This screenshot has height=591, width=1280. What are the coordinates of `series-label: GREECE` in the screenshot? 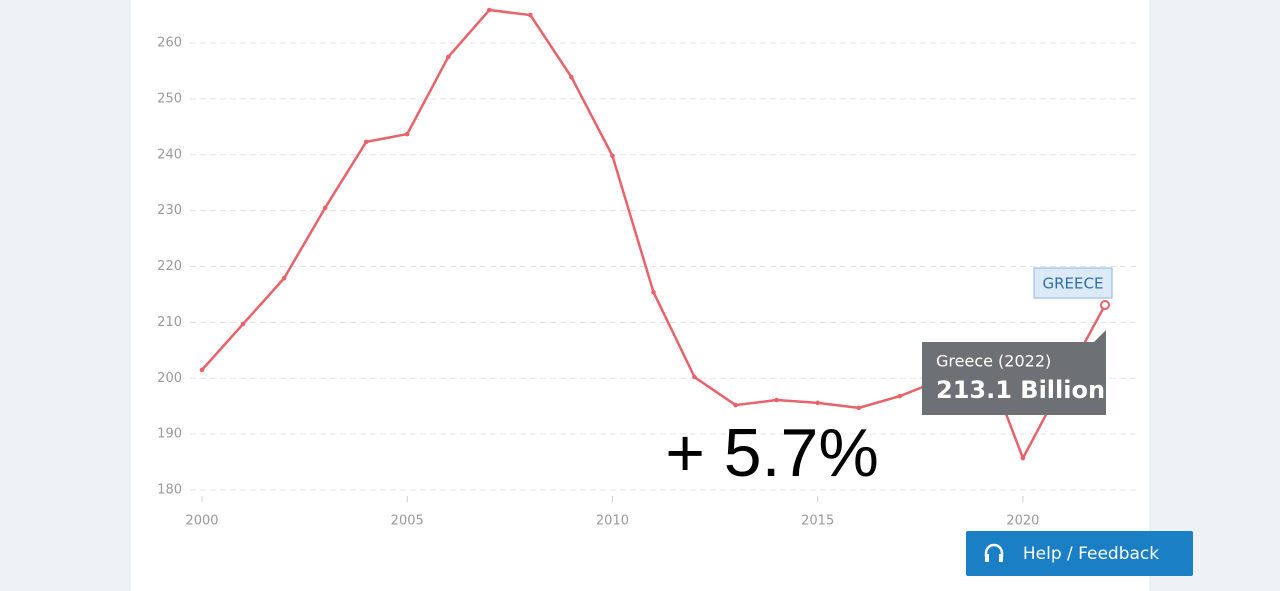 It's located at (1073, 283).